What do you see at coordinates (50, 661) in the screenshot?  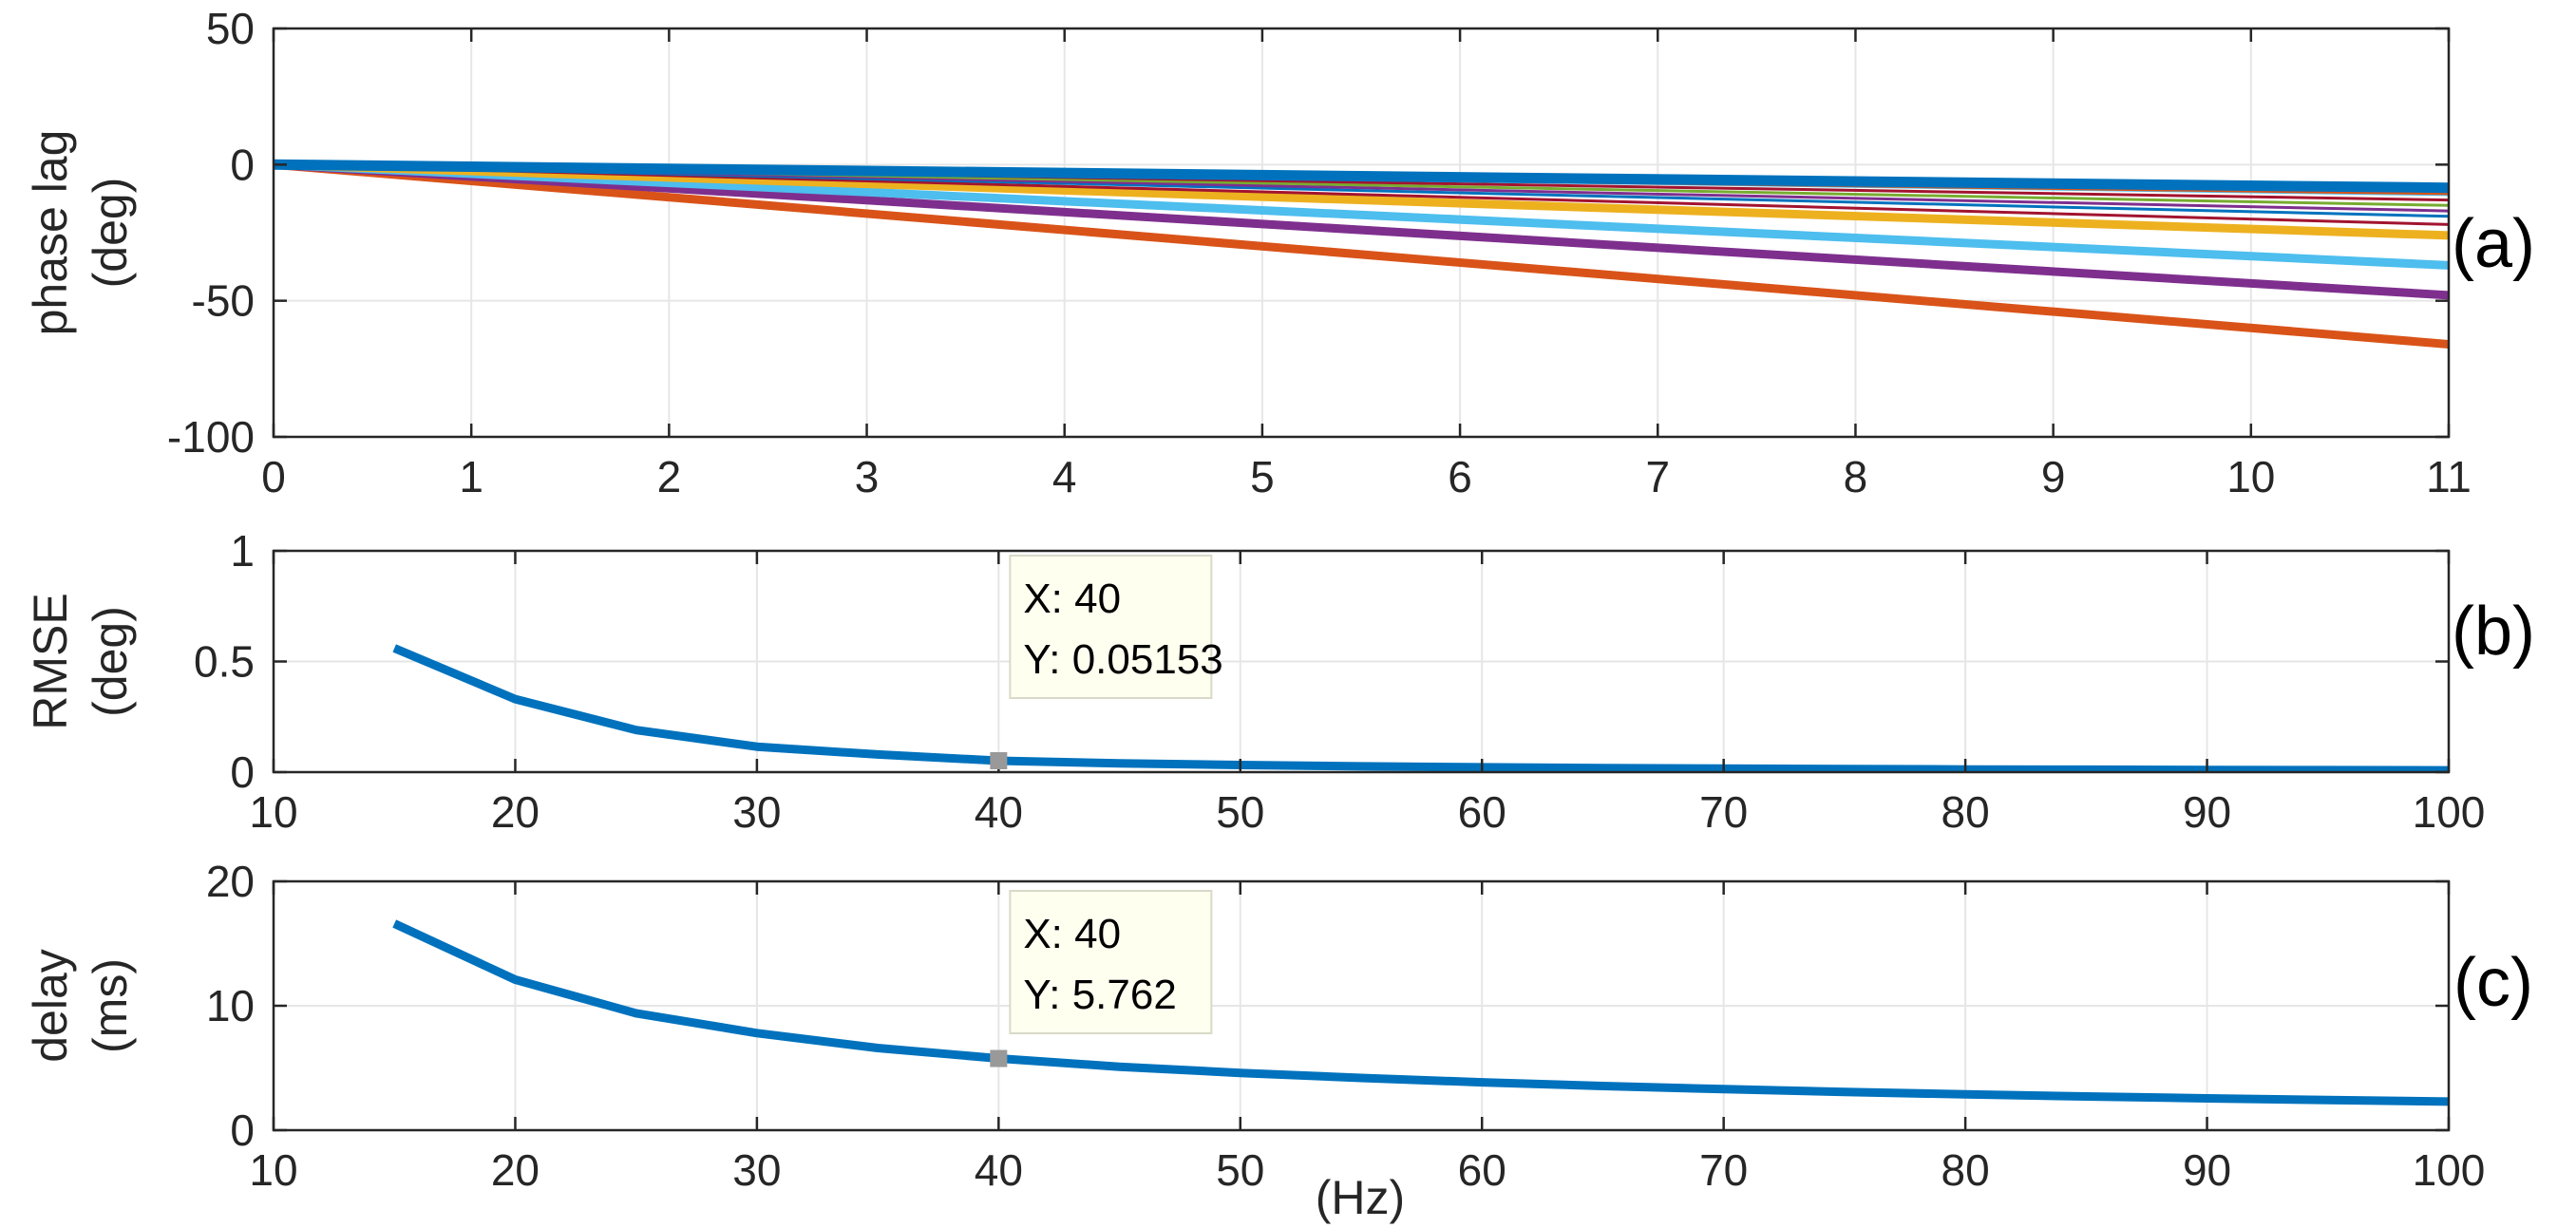 I see `y-axis-label: RMSE` at bounding box center [50, 661].